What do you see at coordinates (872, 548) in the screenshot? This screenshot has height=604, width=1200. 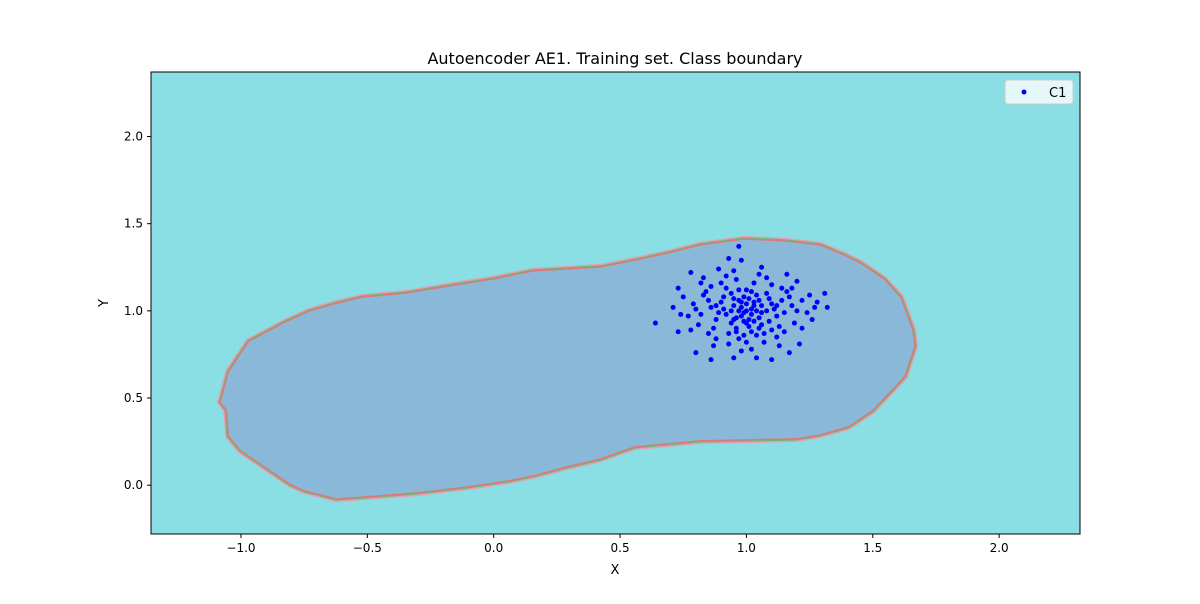 I see `x-tick-label: 1.5` at bounding box center [872, 548].